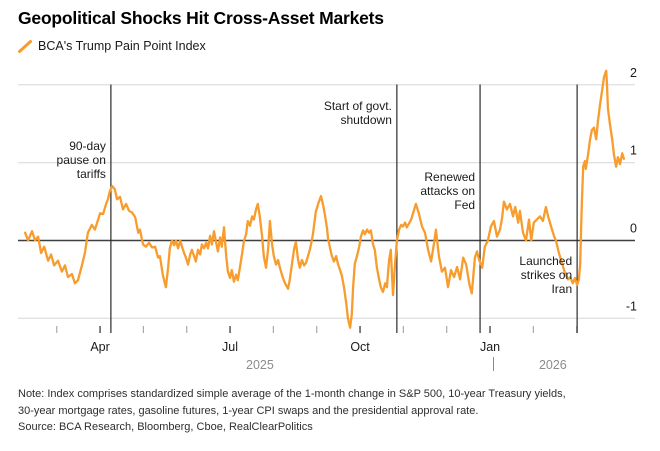 The height and width of the screenshot is (451, 660). I want to click on annotation-line: Fed, so click(465, 205).